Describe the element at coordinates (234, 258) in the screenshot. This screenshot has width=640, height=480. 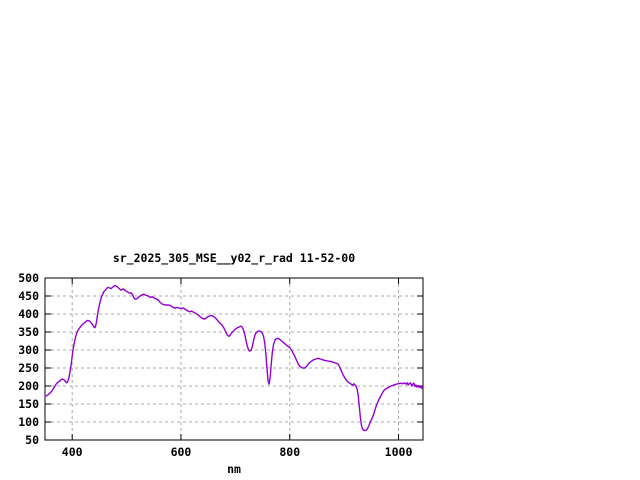
I see `chart-title: sr_2025_305_MSE__y02_r_rad 11-52-00` at that location.